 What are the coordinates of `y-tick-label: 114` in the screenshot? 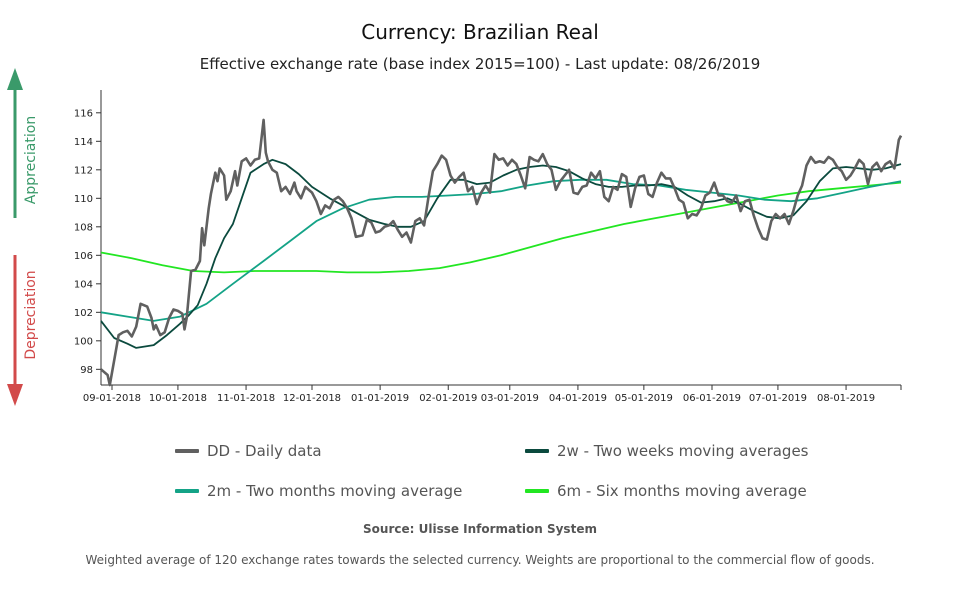 It's located at (83, 142).